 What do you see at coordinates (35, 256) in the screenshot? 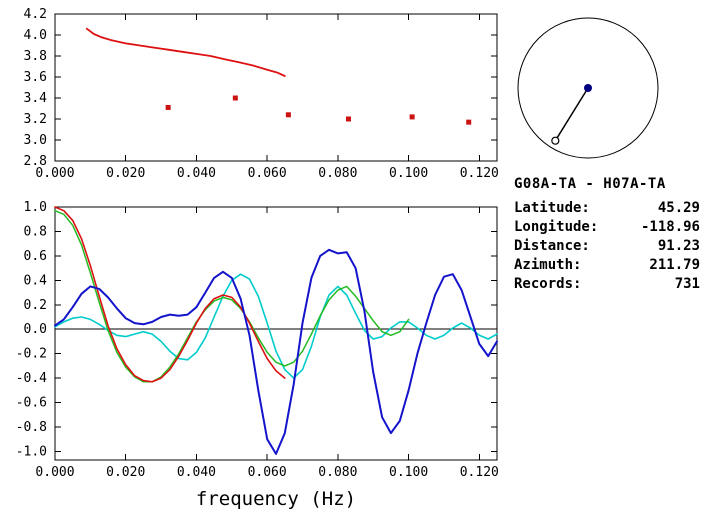
I see `svg-text: 0.6` at bounding box center [35, 256].